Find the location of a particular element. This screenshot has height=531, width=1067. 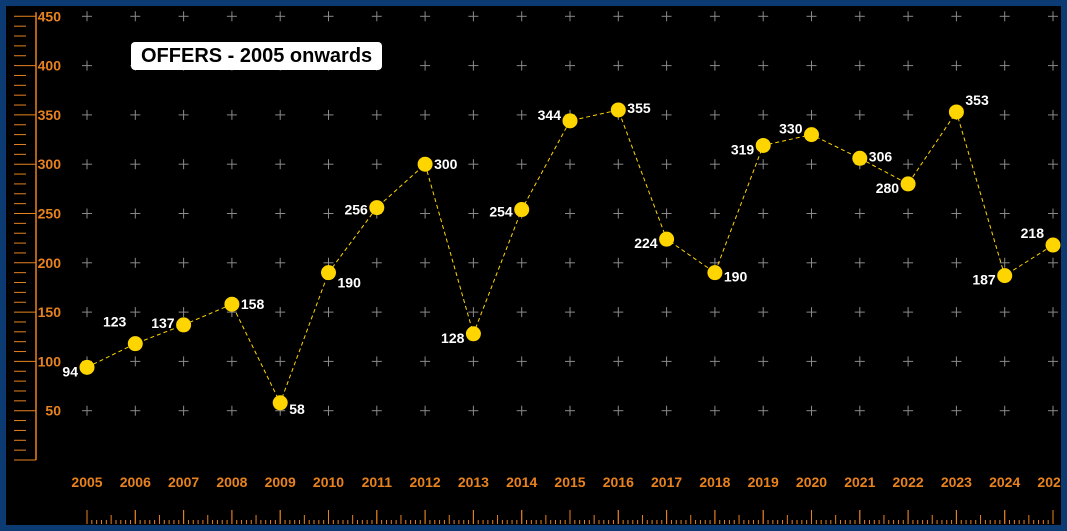

x-tick-label: 2005 is located at coordinates (86, 482).